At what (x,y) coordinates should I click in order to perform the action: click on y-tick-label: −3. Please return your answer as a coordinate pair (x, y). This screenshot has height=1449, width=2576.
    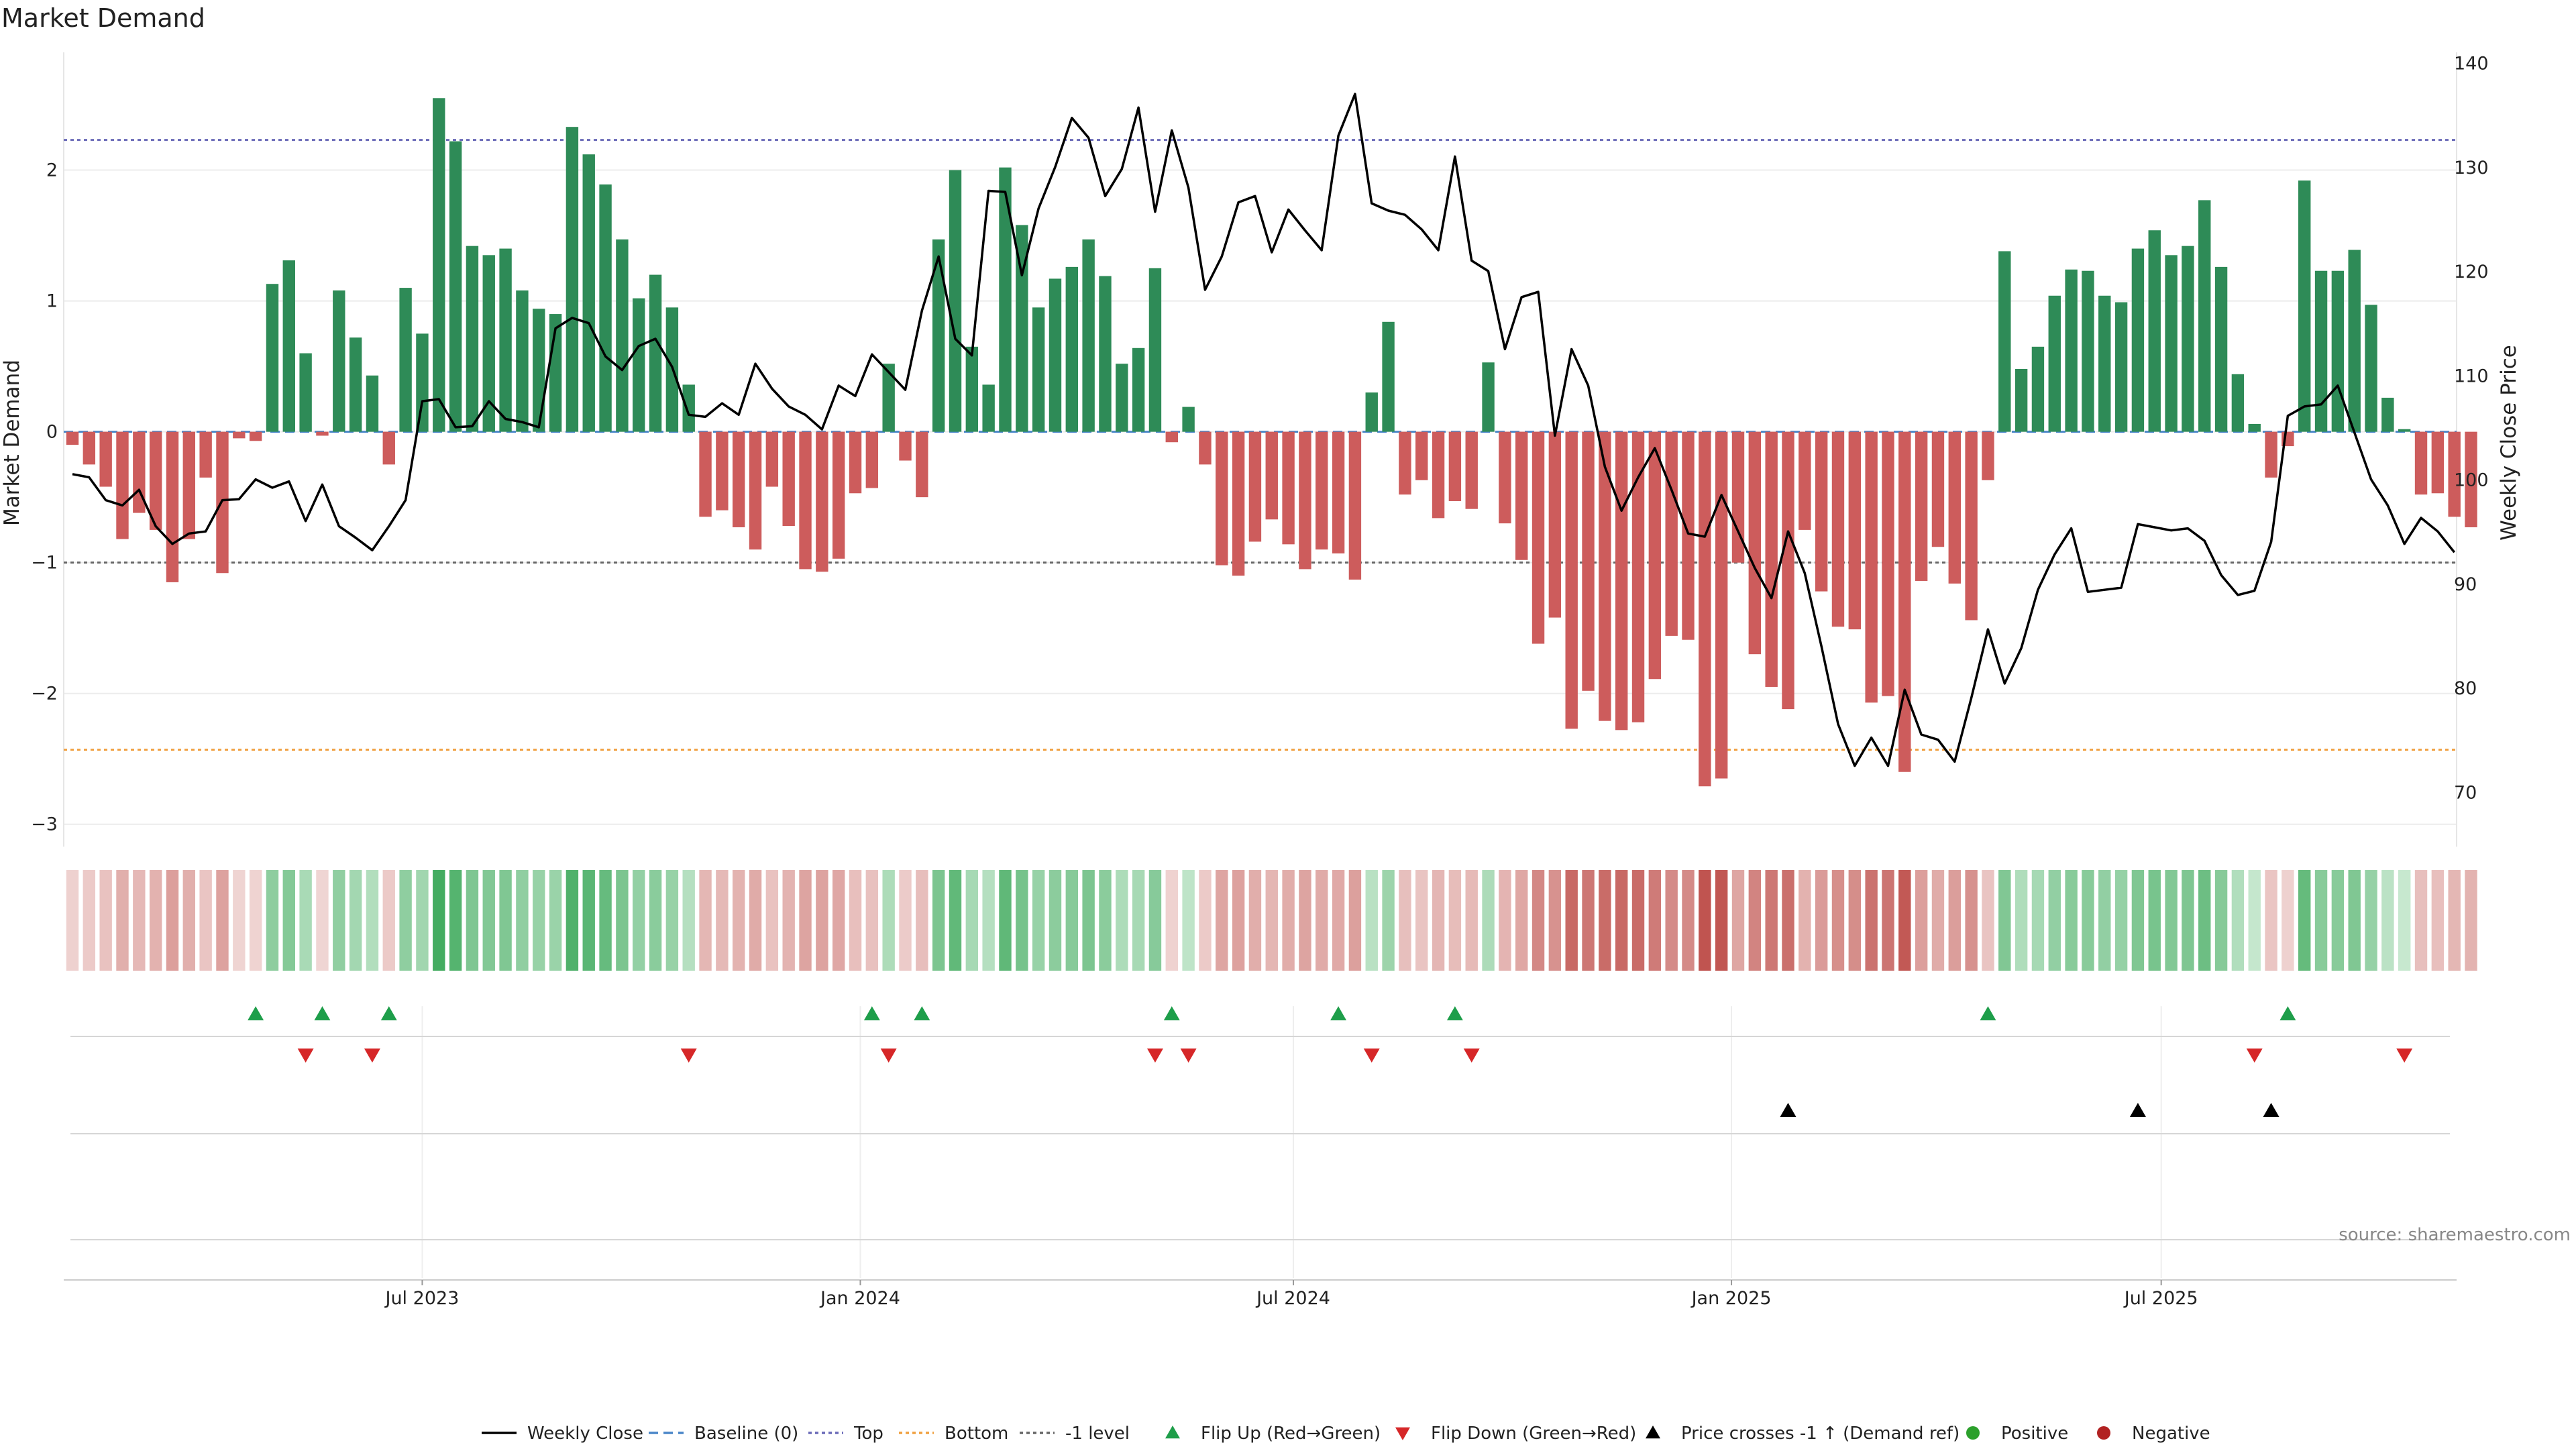
    Looking at the image, I should click on (44, 824).